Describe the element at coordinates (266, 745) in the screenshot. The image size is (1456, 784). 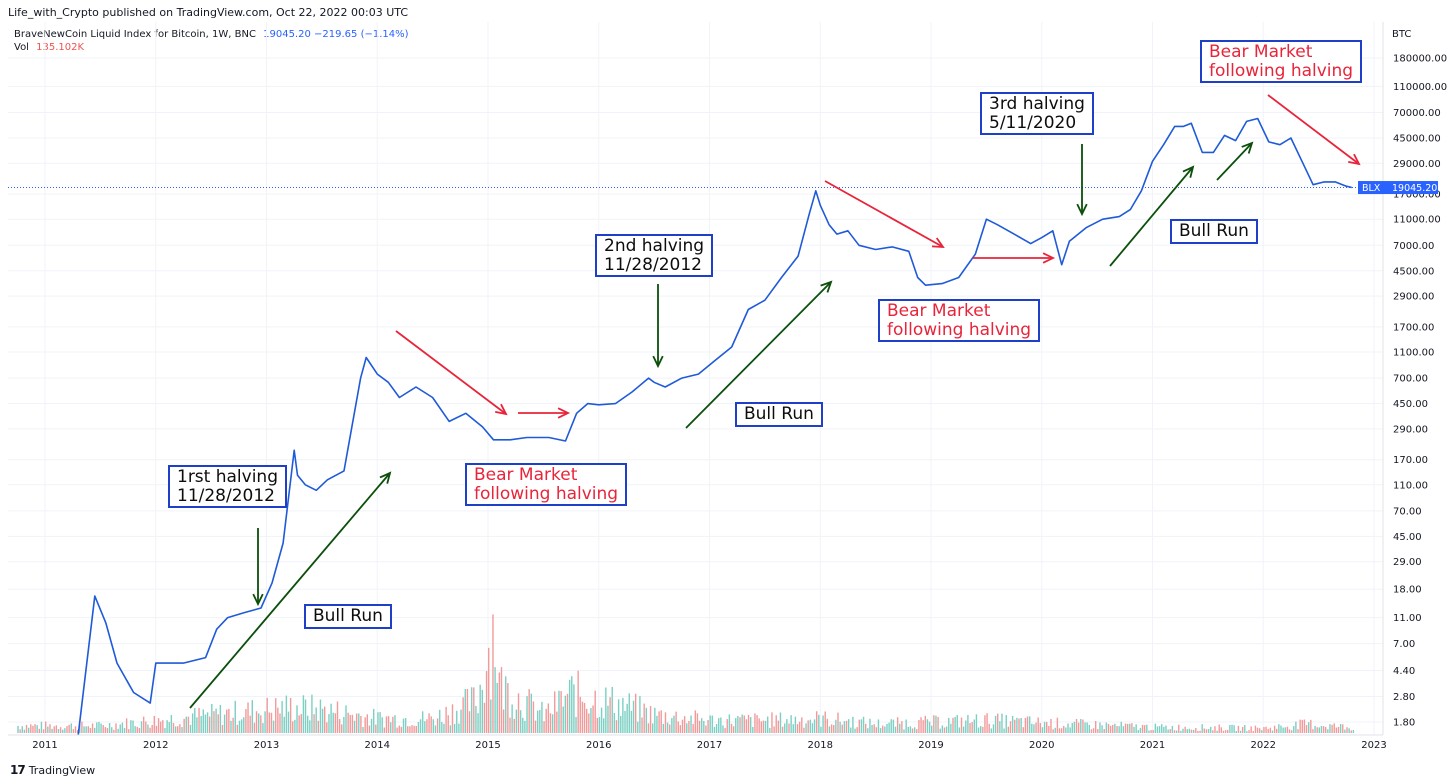
I see `x-tick-label: 2013` at that location.